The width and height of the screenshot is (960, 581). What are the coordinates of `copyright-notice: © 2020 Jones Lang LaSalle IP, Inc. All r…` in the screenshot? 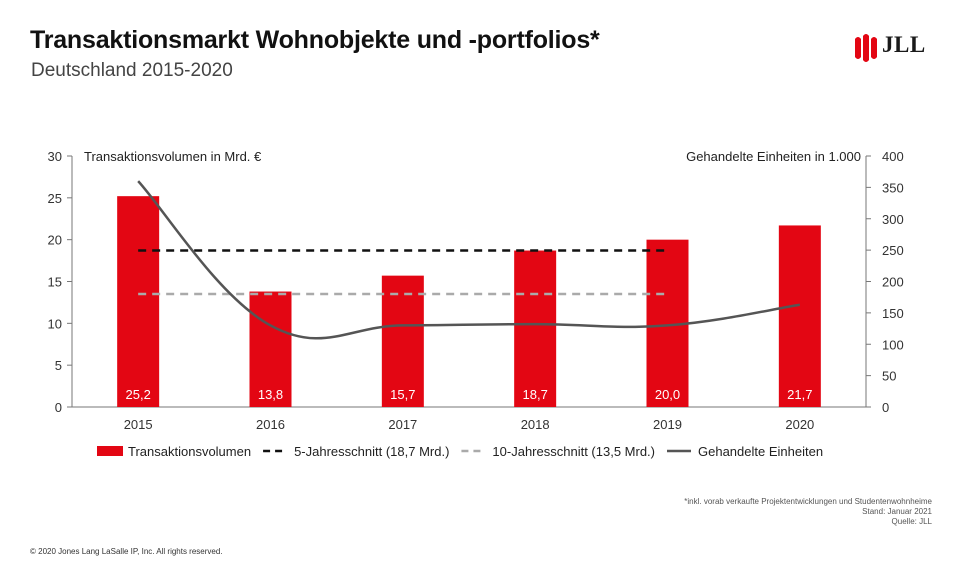 It's located at (126, 551).